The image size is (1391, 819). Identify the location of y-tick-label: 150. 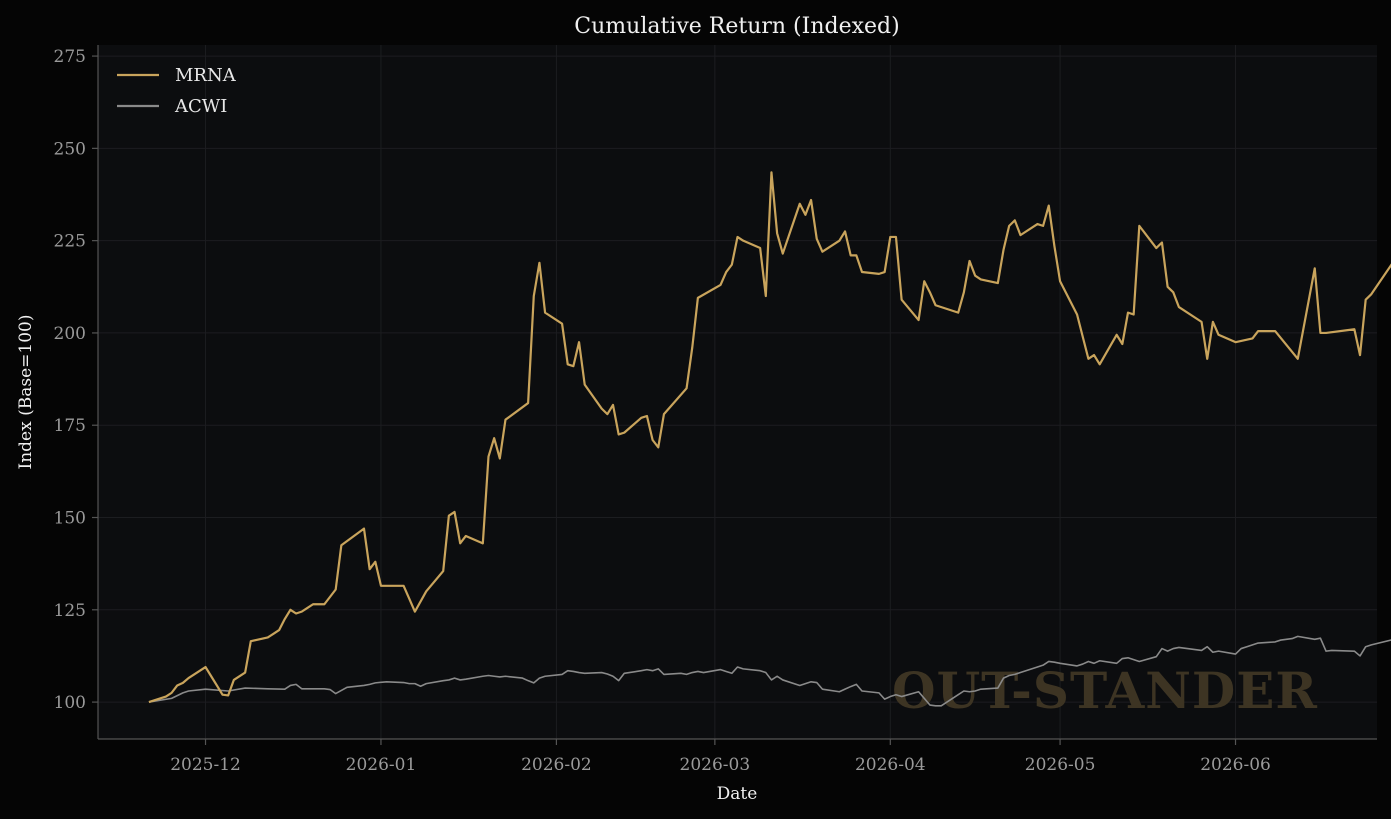
(70, 519).